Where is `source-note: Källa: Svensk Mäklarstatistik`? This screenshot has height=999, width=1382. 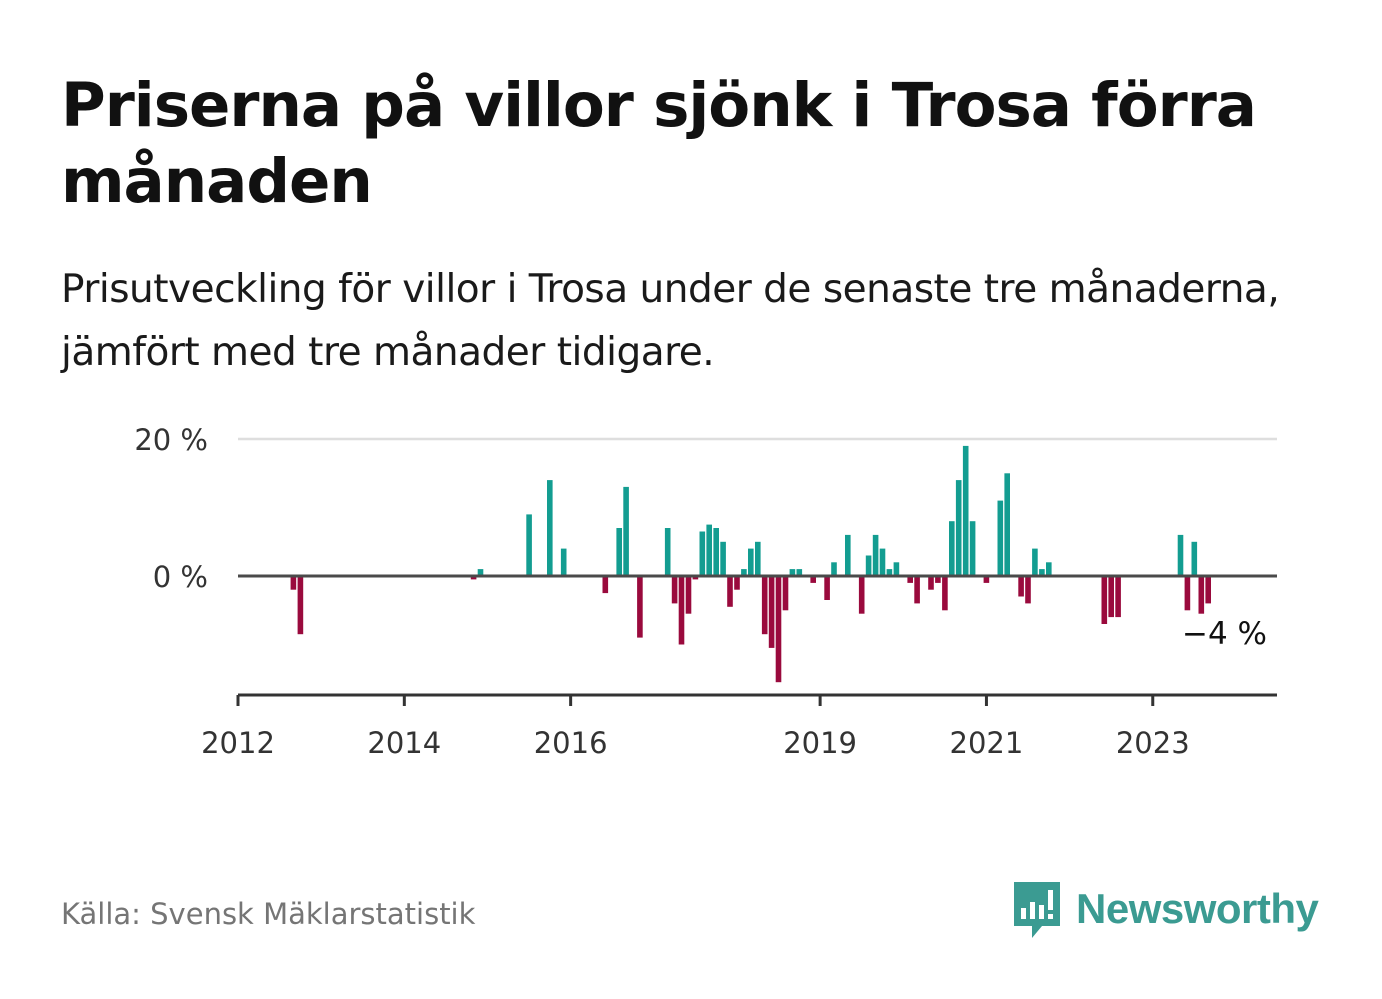
source-note: Källa: Svensk Mäklarstatistik is located at coordinates (268, 914).